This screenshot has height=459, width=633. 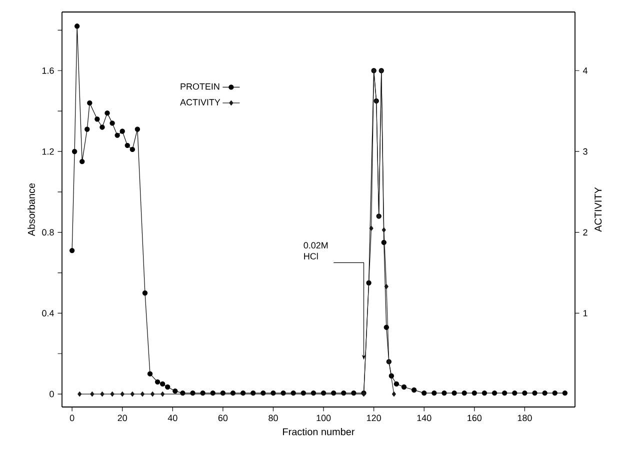 What do you see at coordinates (122, 418) in the screenshot?
I see `x-tick-label: 20` at bounding box center [122, 418].